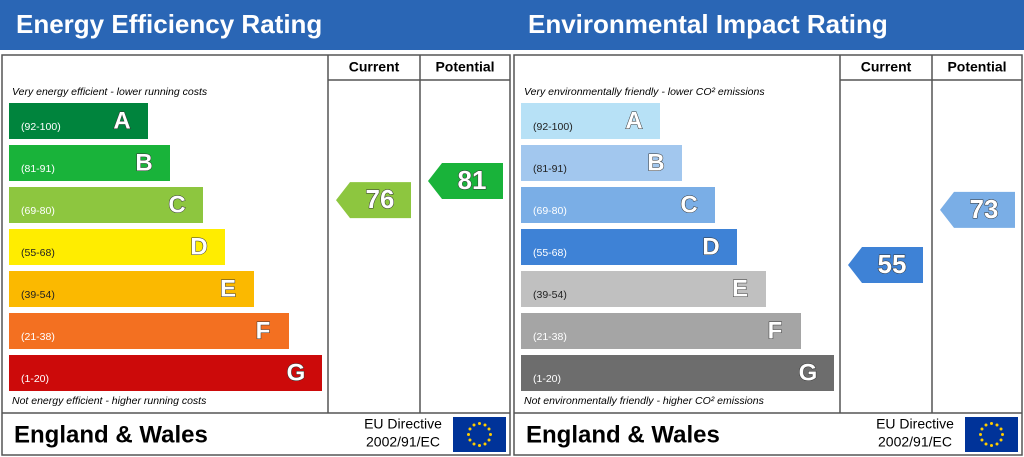 Image resolution: width=1024 pixels, height=457 pixels. Describe the element at coordinates (169, 24) in the screenshot. I see `panel-title: Energy Efficiency Rating` at that location.